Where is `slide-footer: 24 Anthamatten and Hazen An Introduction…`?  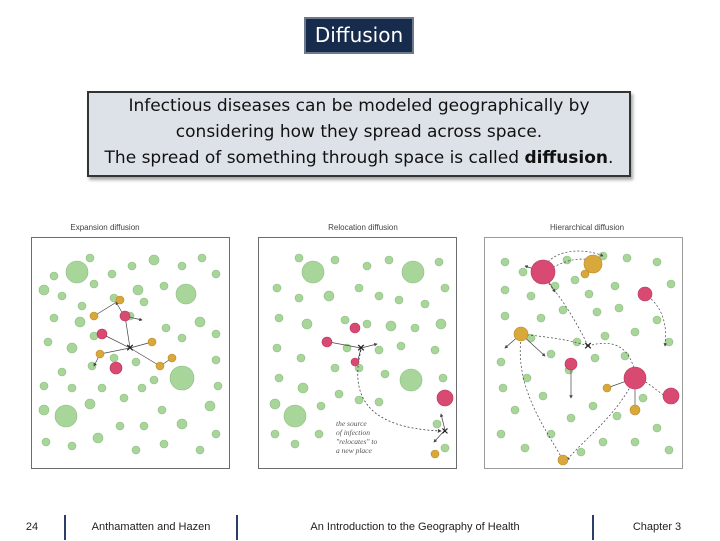 slide-footer: 24 Anthamatten and Hazen An Introduction… is located at coordinates (360, 526).